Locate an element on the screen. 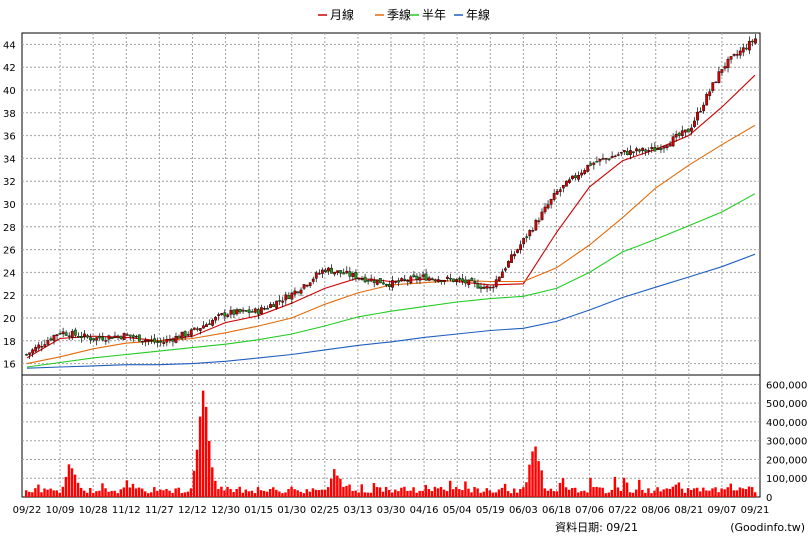 This screenshot has height=540, width=808. source-label: (Goodinfo.tw) is located at coordinates (767, 527).